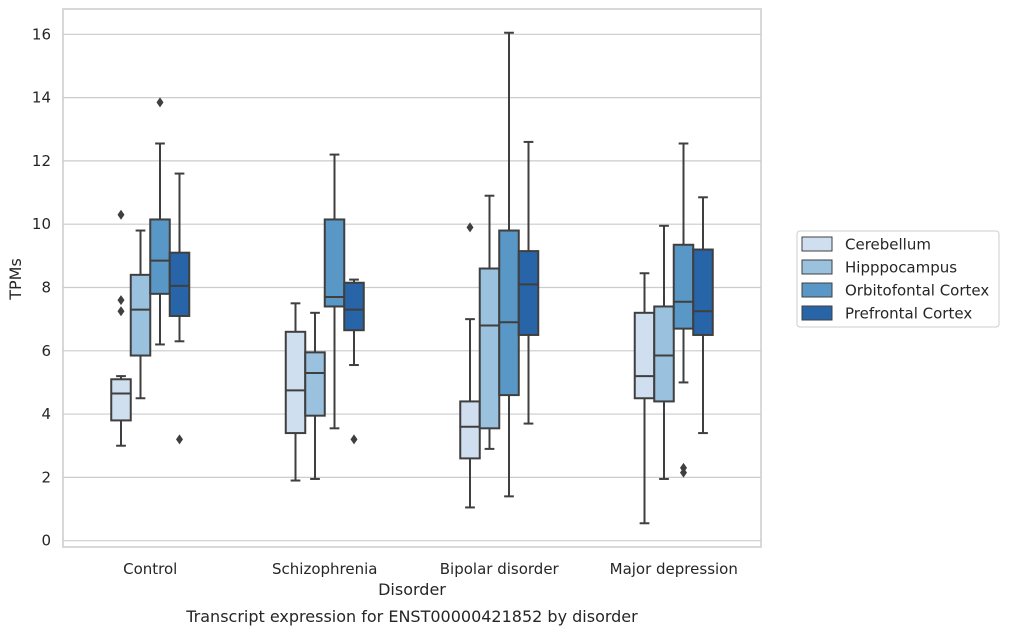  I want to click on legend-label: Orbitofontal Cortex, so click(917, 291).